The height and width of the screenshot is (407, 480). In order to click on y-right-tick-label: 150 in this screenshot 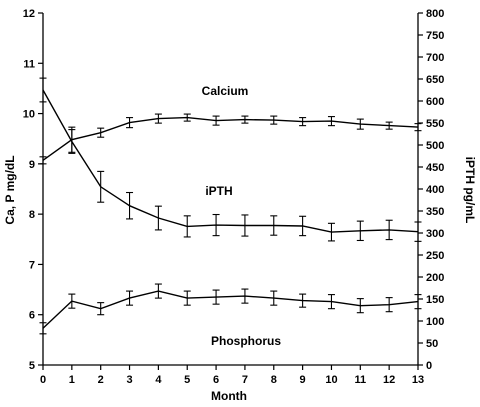, I will do `click(435, 300)`.